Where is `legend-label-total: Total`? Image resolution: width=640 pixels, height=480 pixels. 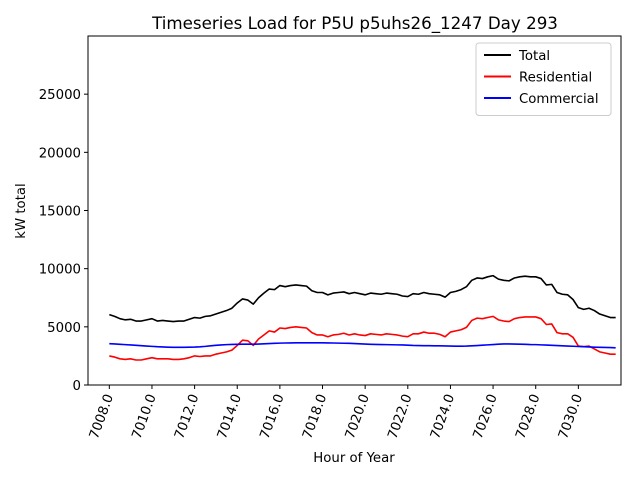 legend-label-total: Total is located at coordinates (534, 56).